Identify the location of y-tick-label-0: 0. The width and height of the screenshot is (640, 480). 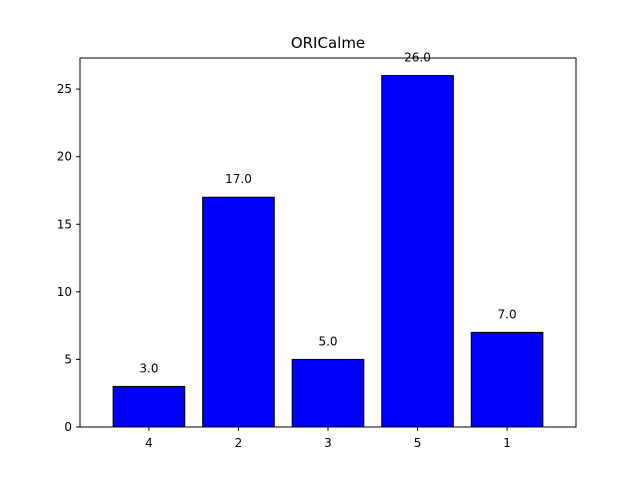
(68, 427).